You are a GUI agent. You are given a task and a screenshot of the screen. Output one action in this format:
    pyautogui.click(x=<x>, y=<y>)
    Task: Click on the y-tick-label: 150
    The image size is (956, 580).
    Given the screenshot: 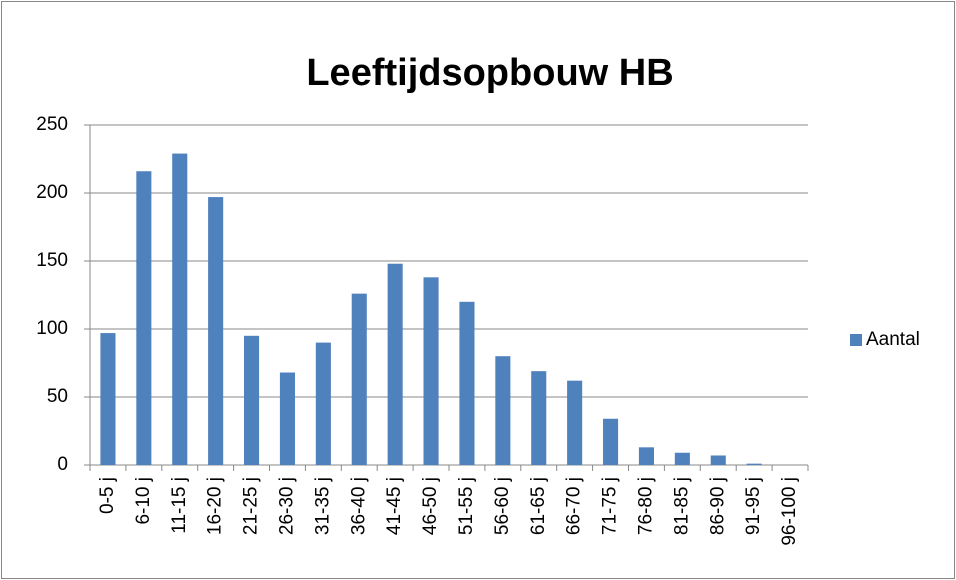 What is the action you would take?
    pyautogui.click(x=52, y=260)
    